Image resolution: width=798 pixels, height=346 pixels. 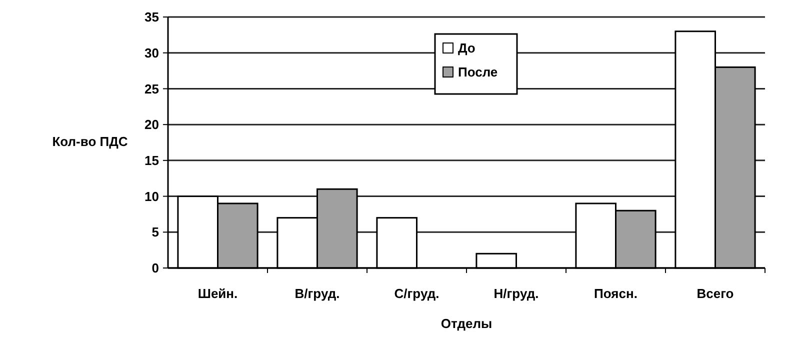 What do you see at coordinates (317, 293) in the screenshot?
I see `x-tick-label: В/груд.` at bounding box center [317, 293].